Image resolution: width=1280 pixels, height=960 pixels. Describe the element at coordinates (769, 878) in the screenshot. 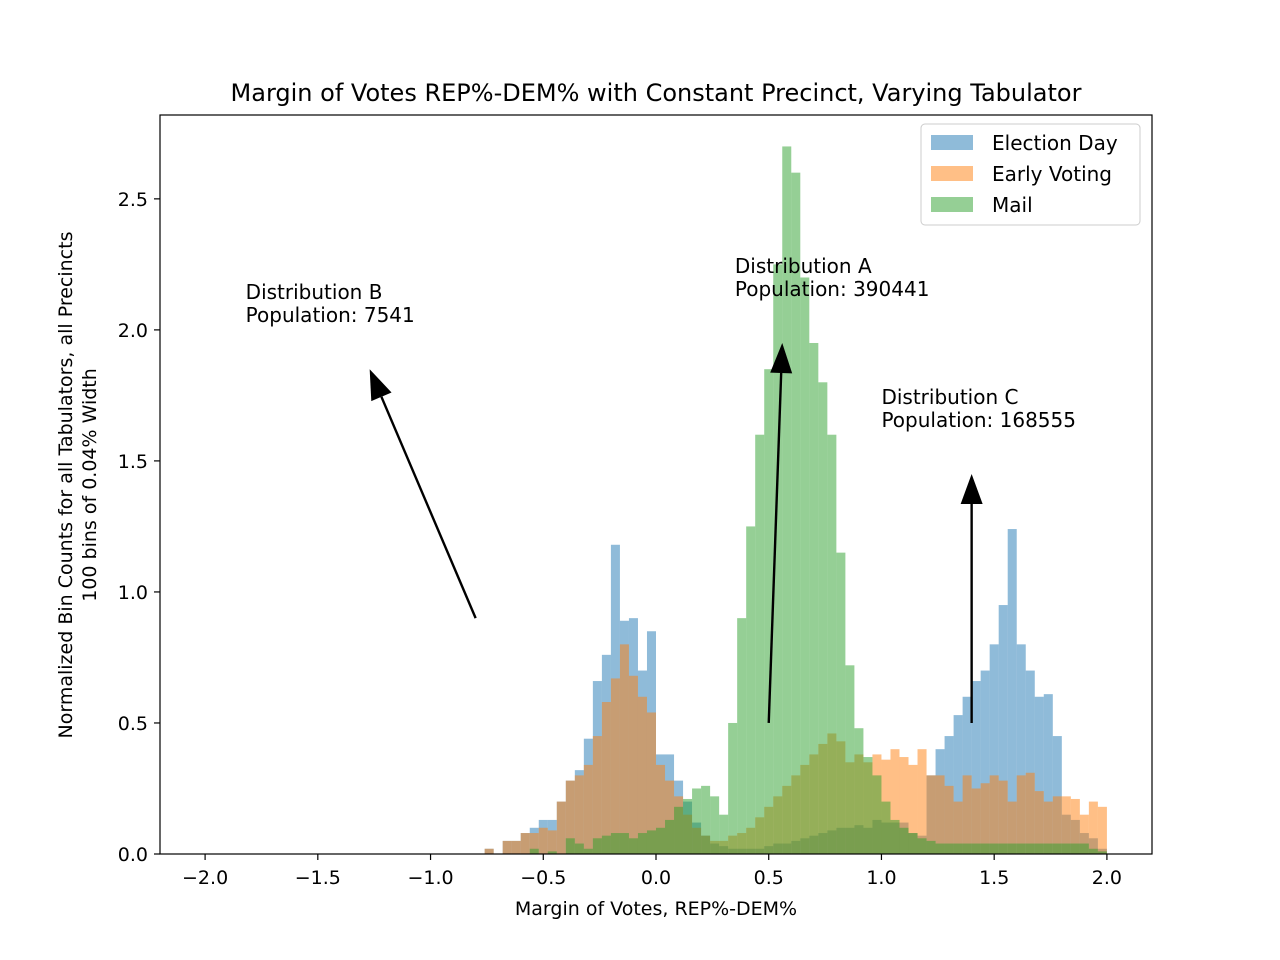

I see `x-tick-label: 0.5` at that location.